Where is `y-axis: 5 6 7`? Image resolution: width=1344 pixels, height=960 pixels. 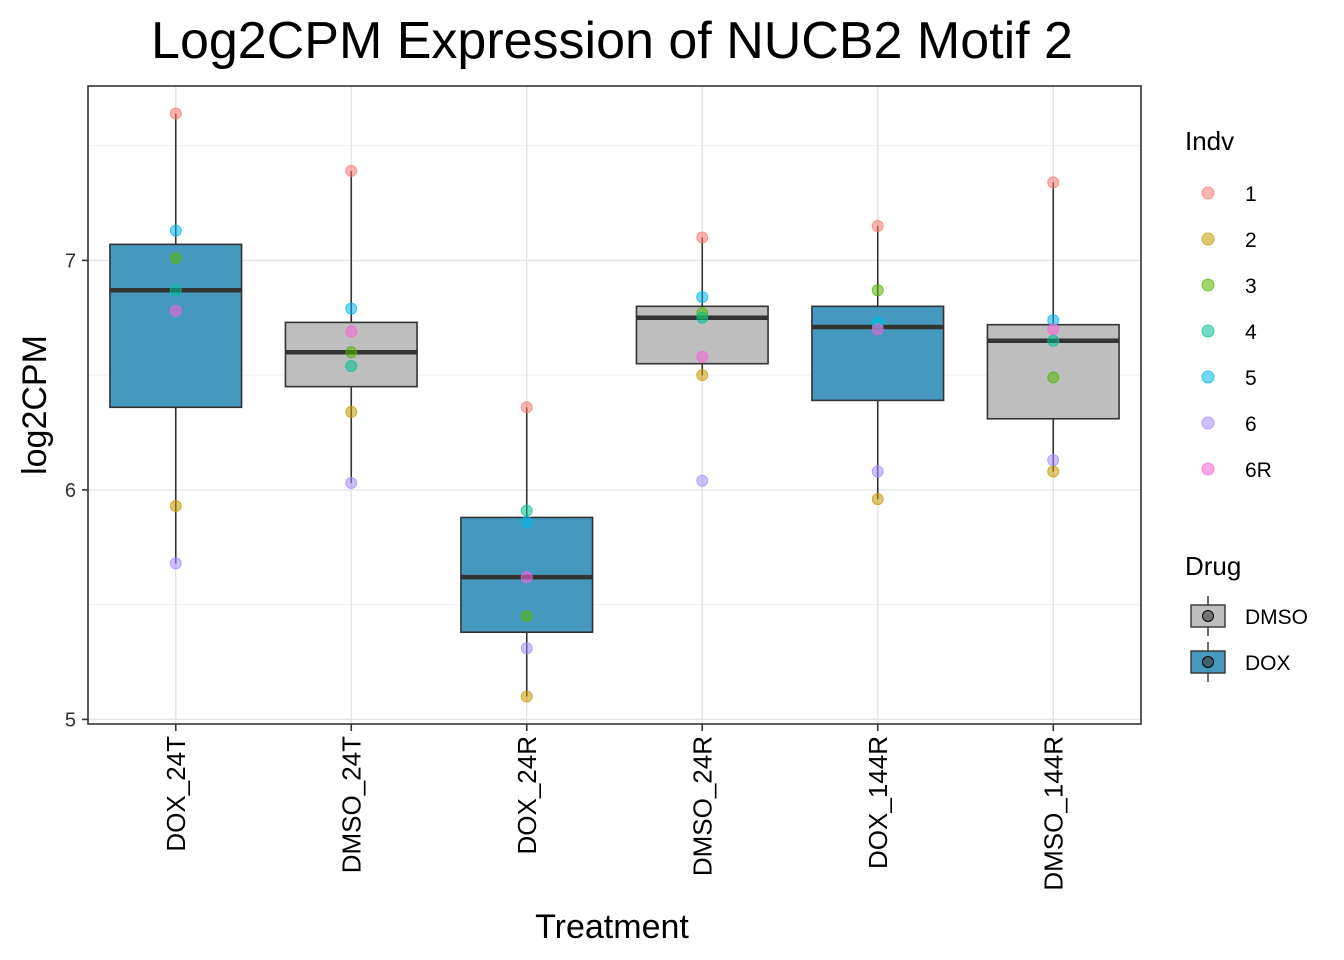 y-axis: 5 6 7 is located at coordinates (76, 490).